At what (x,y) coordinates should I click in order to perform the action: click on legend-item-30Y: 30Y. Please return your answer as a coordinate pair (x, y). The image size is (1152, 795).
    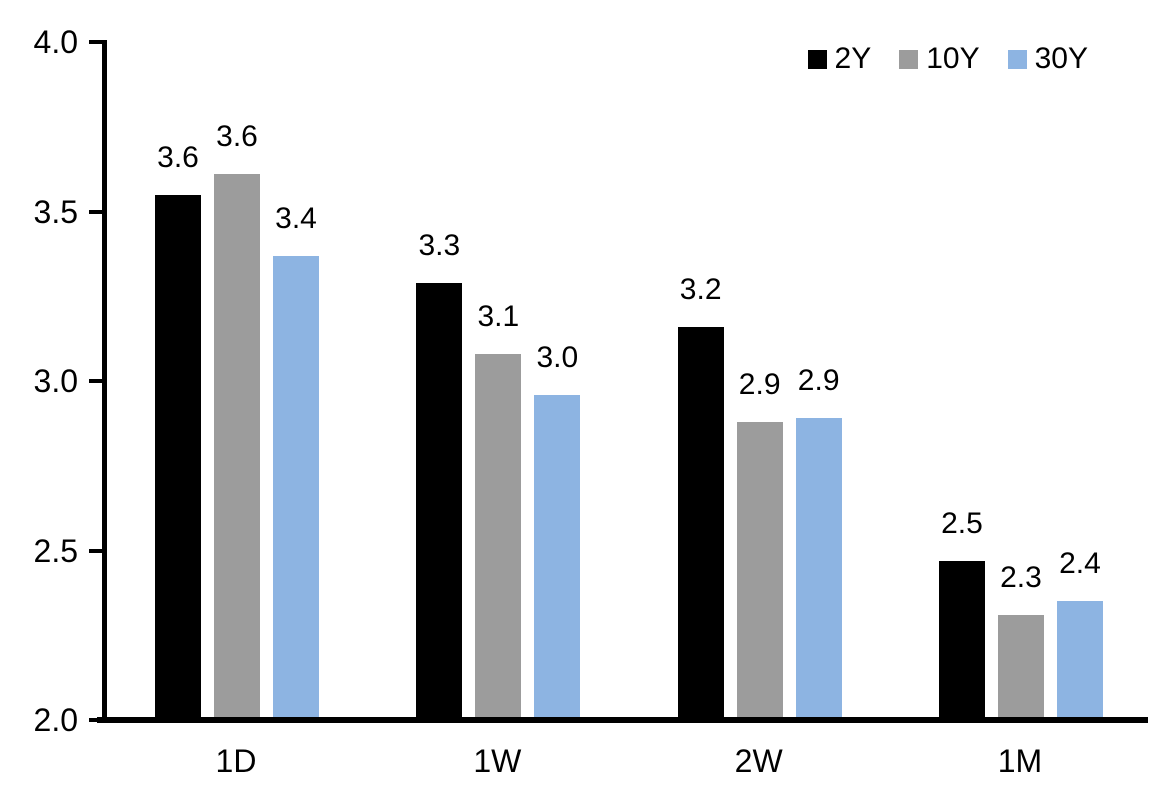
    Looking at the image, I should click on (1047, 58).